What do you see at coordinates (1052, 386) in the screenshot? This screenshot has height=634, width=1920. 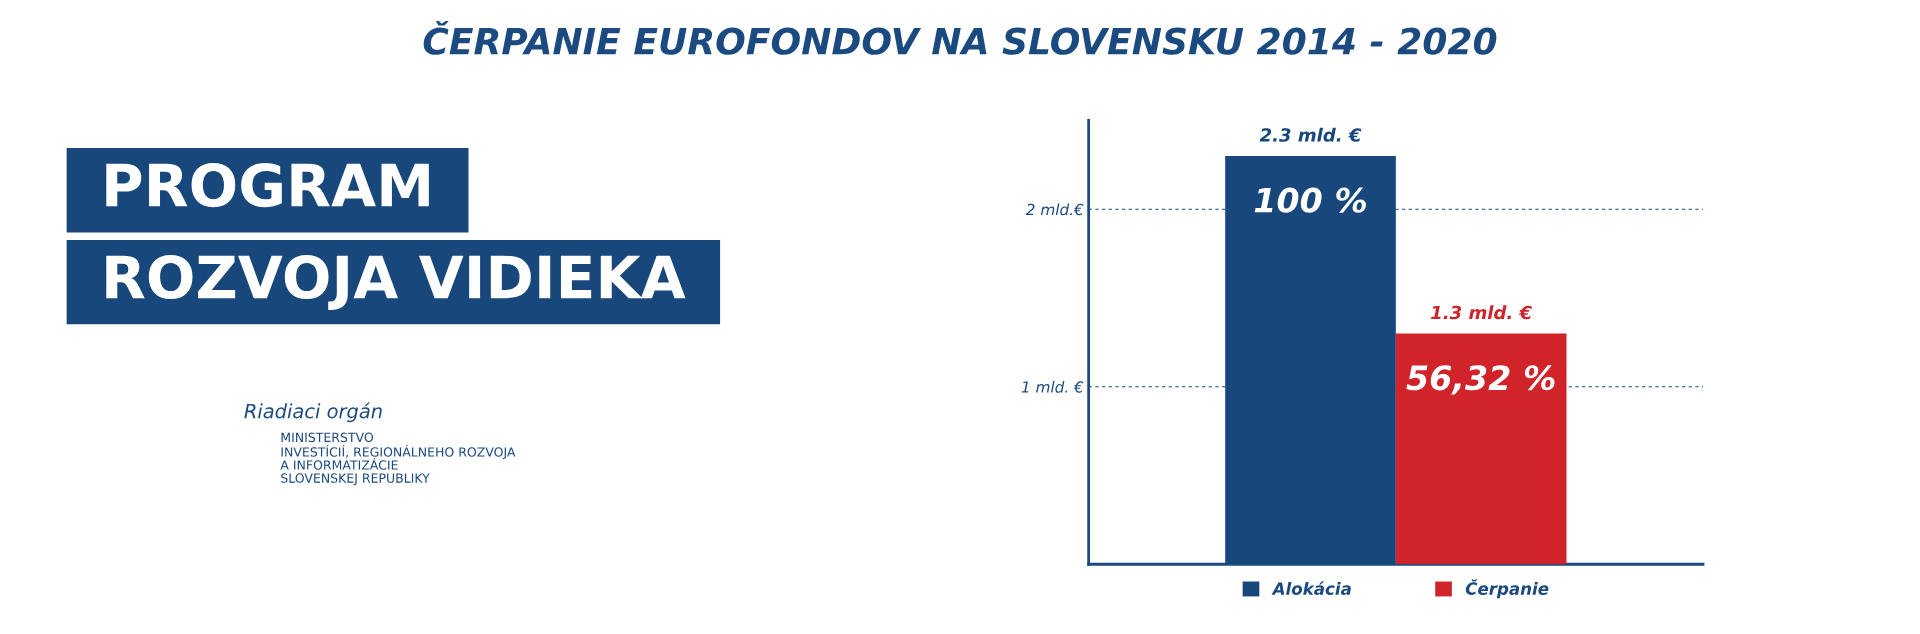 I see `y-tick-label: 1 mld. €` at bounding box center [1052, 386].